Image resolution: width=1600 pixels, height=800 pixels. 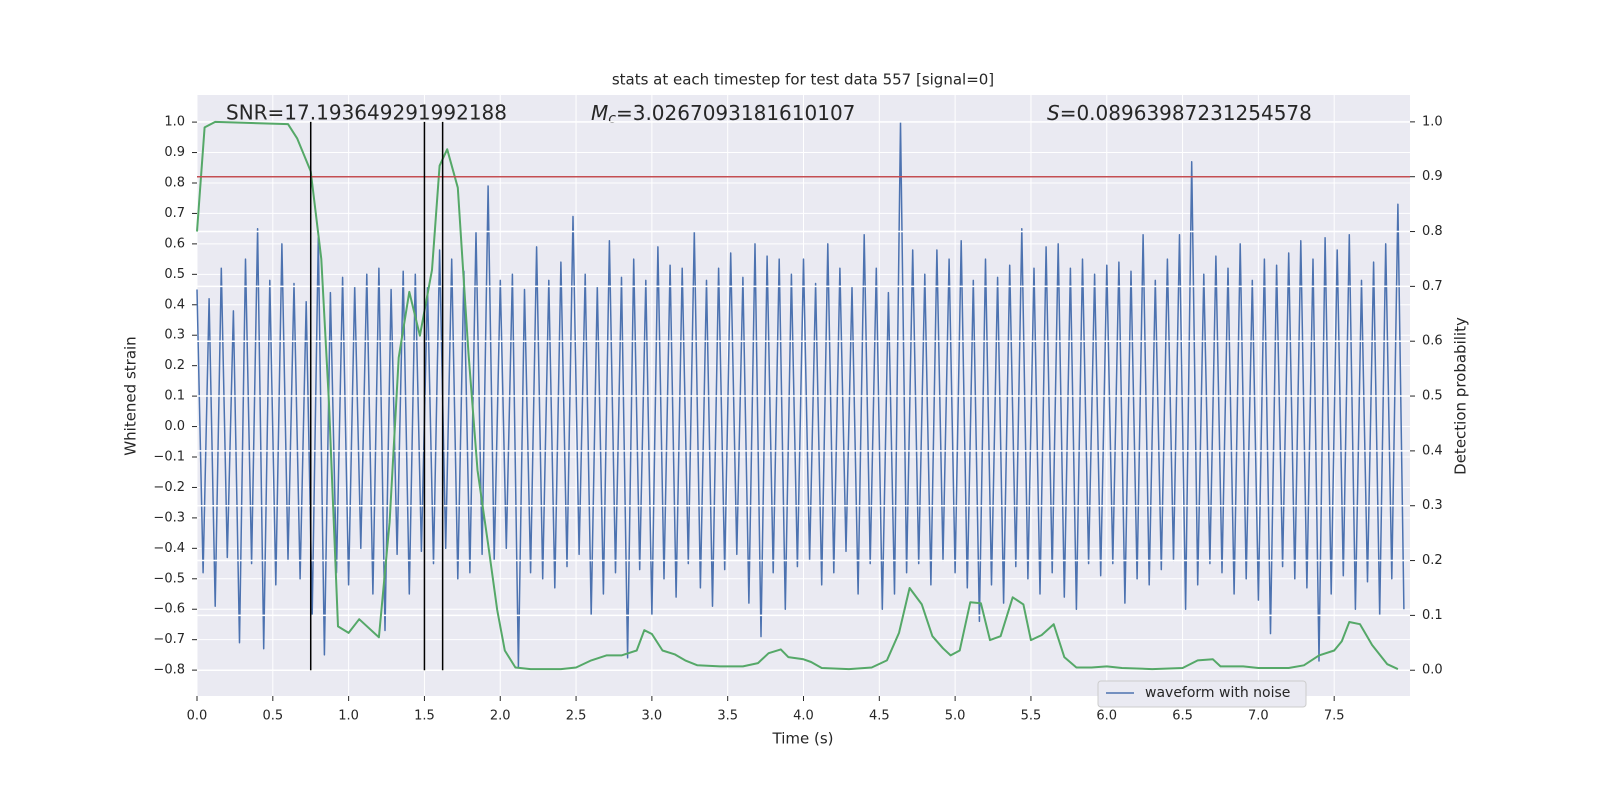 I want to click on x-tick-label: 7.5, so click(x=1334, y=716).